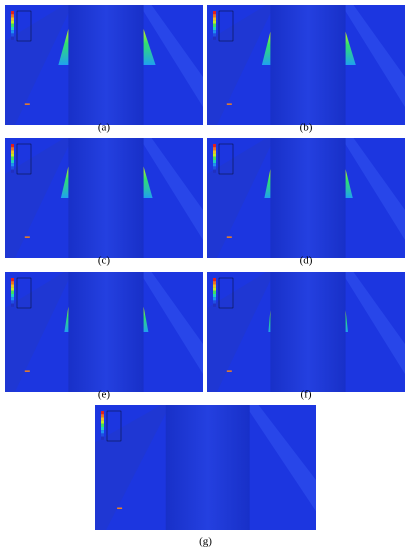 This screenshot has width=411, height=555. What do you see at coordinates (306, 261) in the screenshot?
I see `panel-label: (d)` at bounding box center [306, 261].